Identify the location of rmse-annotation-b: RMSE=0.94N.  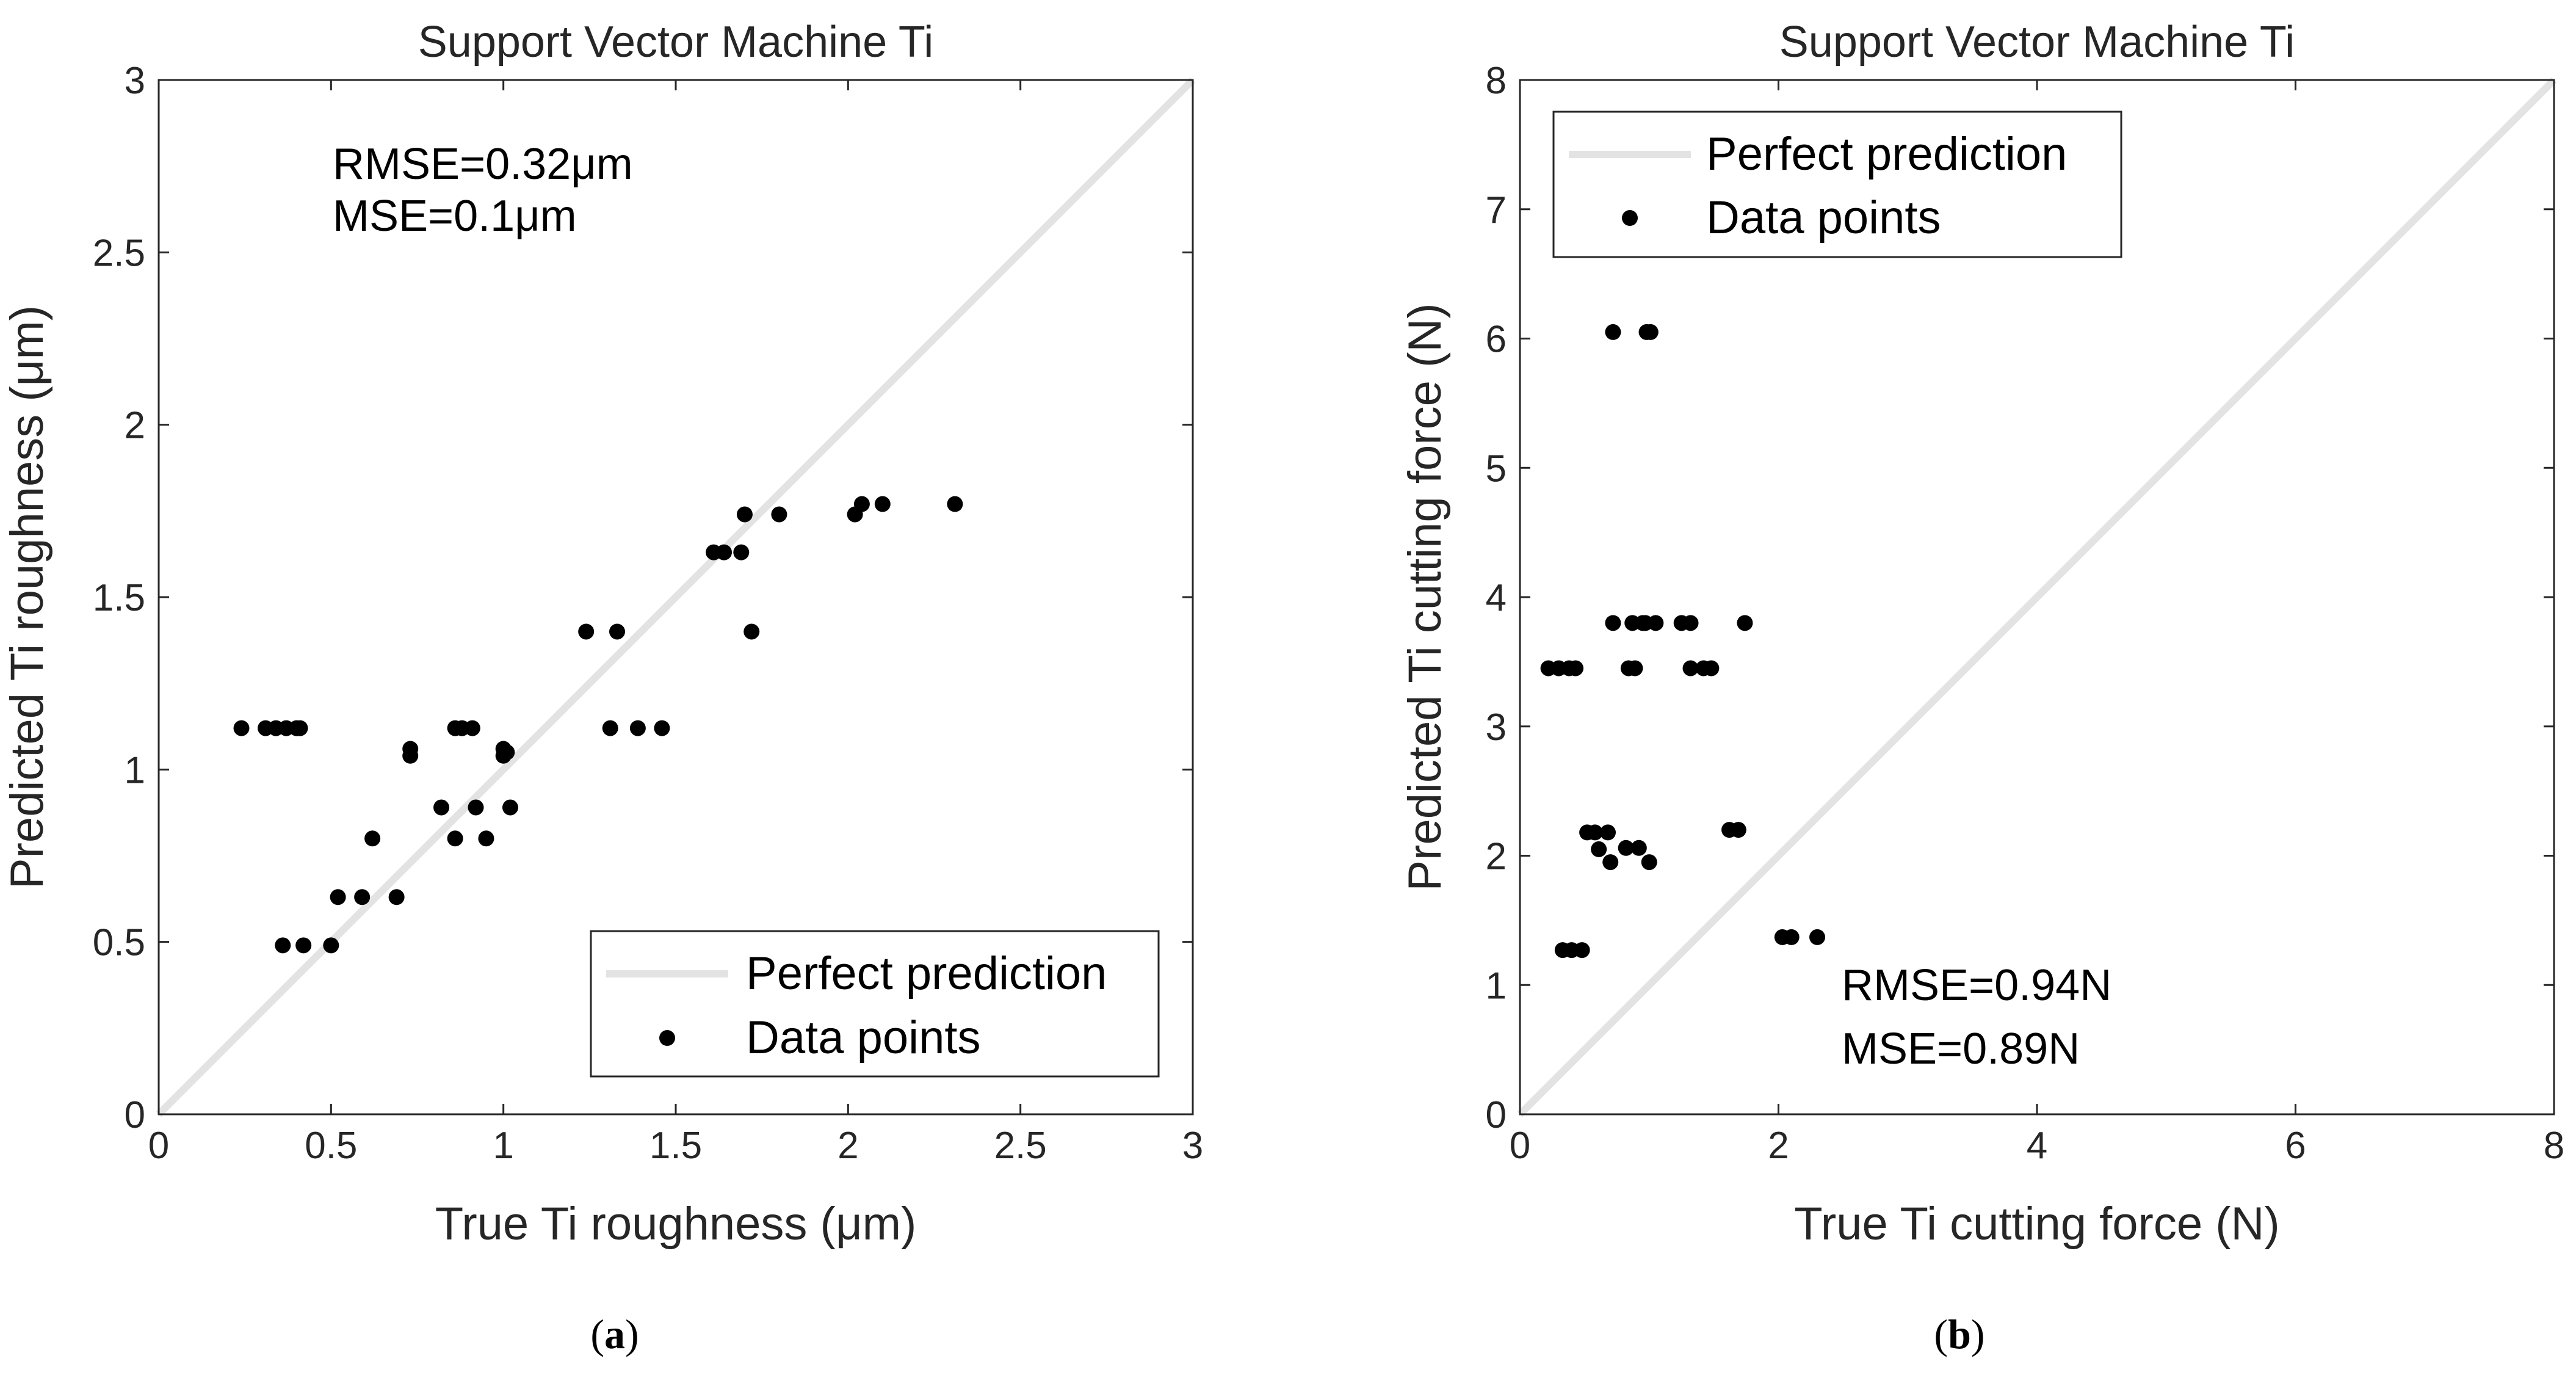
(1976, 985).